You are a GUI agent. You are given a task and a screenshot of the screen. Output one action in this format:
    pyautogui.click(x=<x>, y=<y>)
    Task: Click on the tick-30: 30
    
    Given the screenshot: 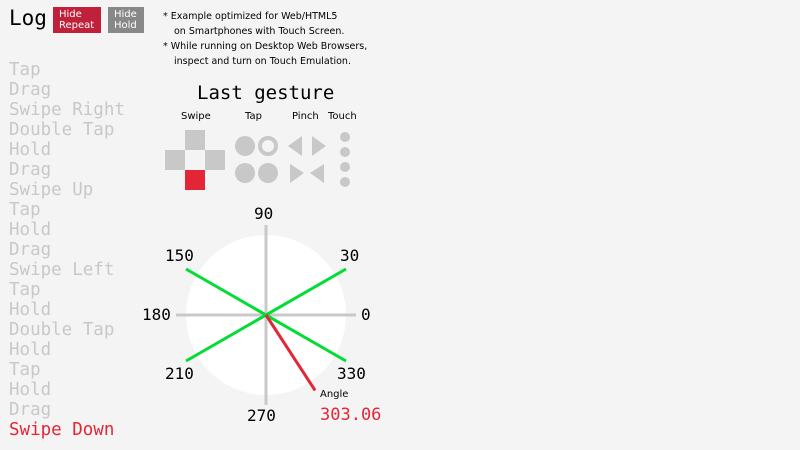 What is the action you would take?
    pyautogui.click(x=350, y=255)
    